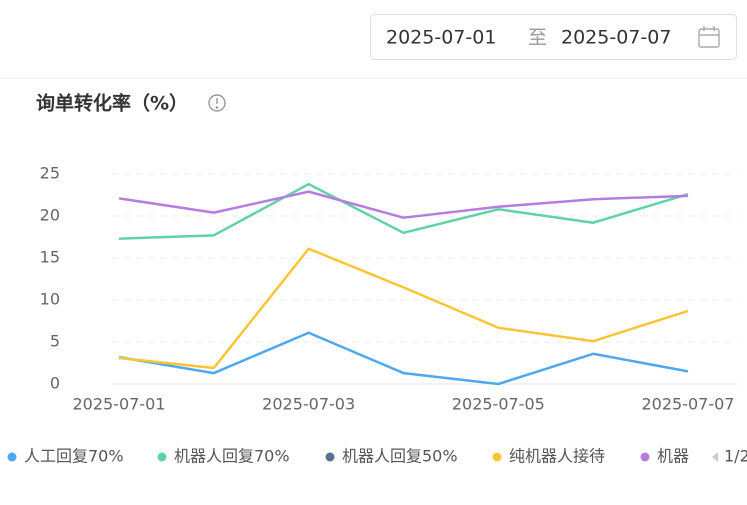  I want to click on x-tick-label: 2025-07-01, so click(119, 404).